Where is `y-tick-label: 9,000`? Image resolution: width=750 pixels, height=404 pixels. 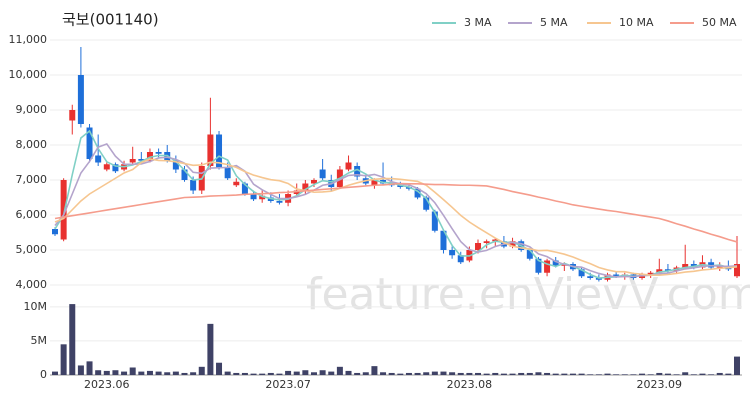
y-tick-label: 9,000 is located at coordinates (32, 109).